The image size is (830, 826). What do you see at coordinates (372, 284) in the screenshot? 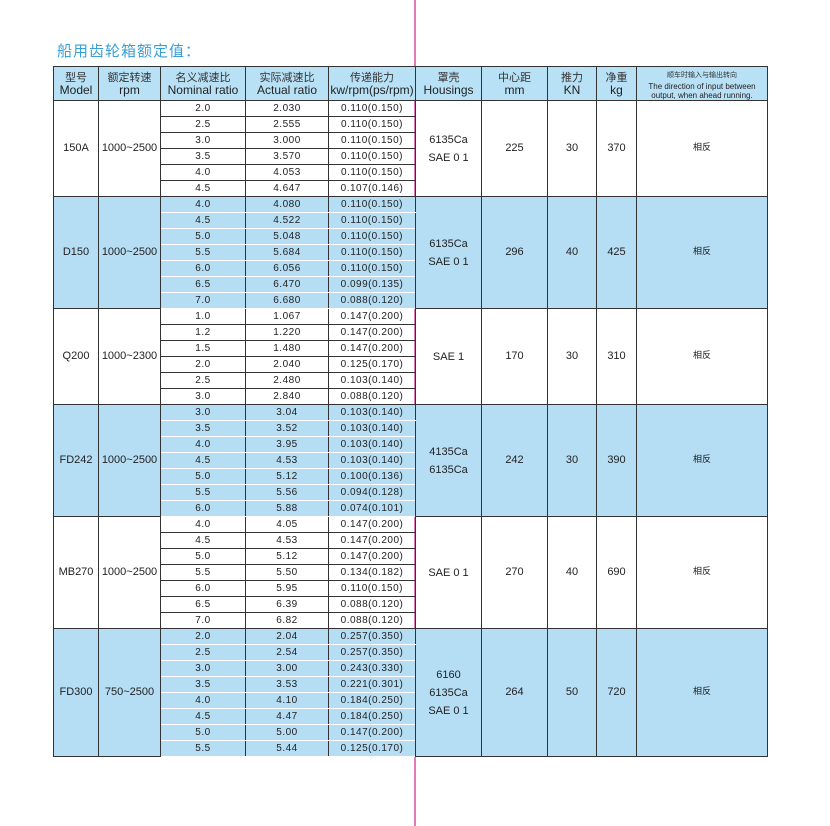
I see `capacity-cell: 0.099(0.135)` at bounding box center [372, 284].